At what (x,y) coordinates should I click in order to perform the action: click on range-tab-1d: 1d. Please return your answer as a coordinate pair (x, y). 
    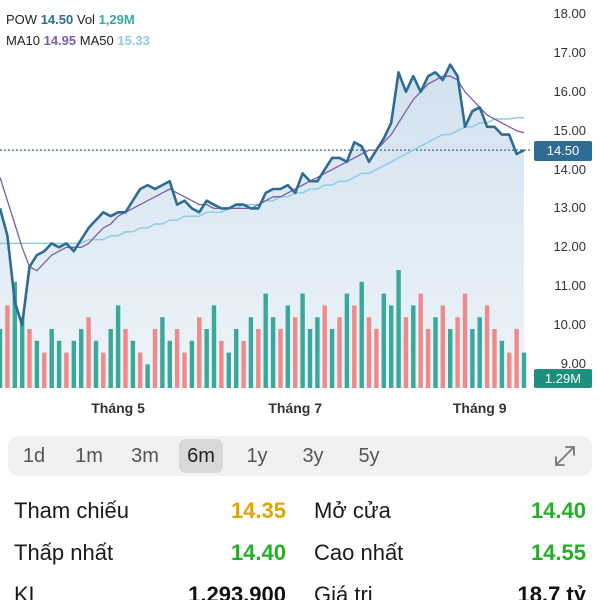
    Looking at the image, I should click on (34, 456).